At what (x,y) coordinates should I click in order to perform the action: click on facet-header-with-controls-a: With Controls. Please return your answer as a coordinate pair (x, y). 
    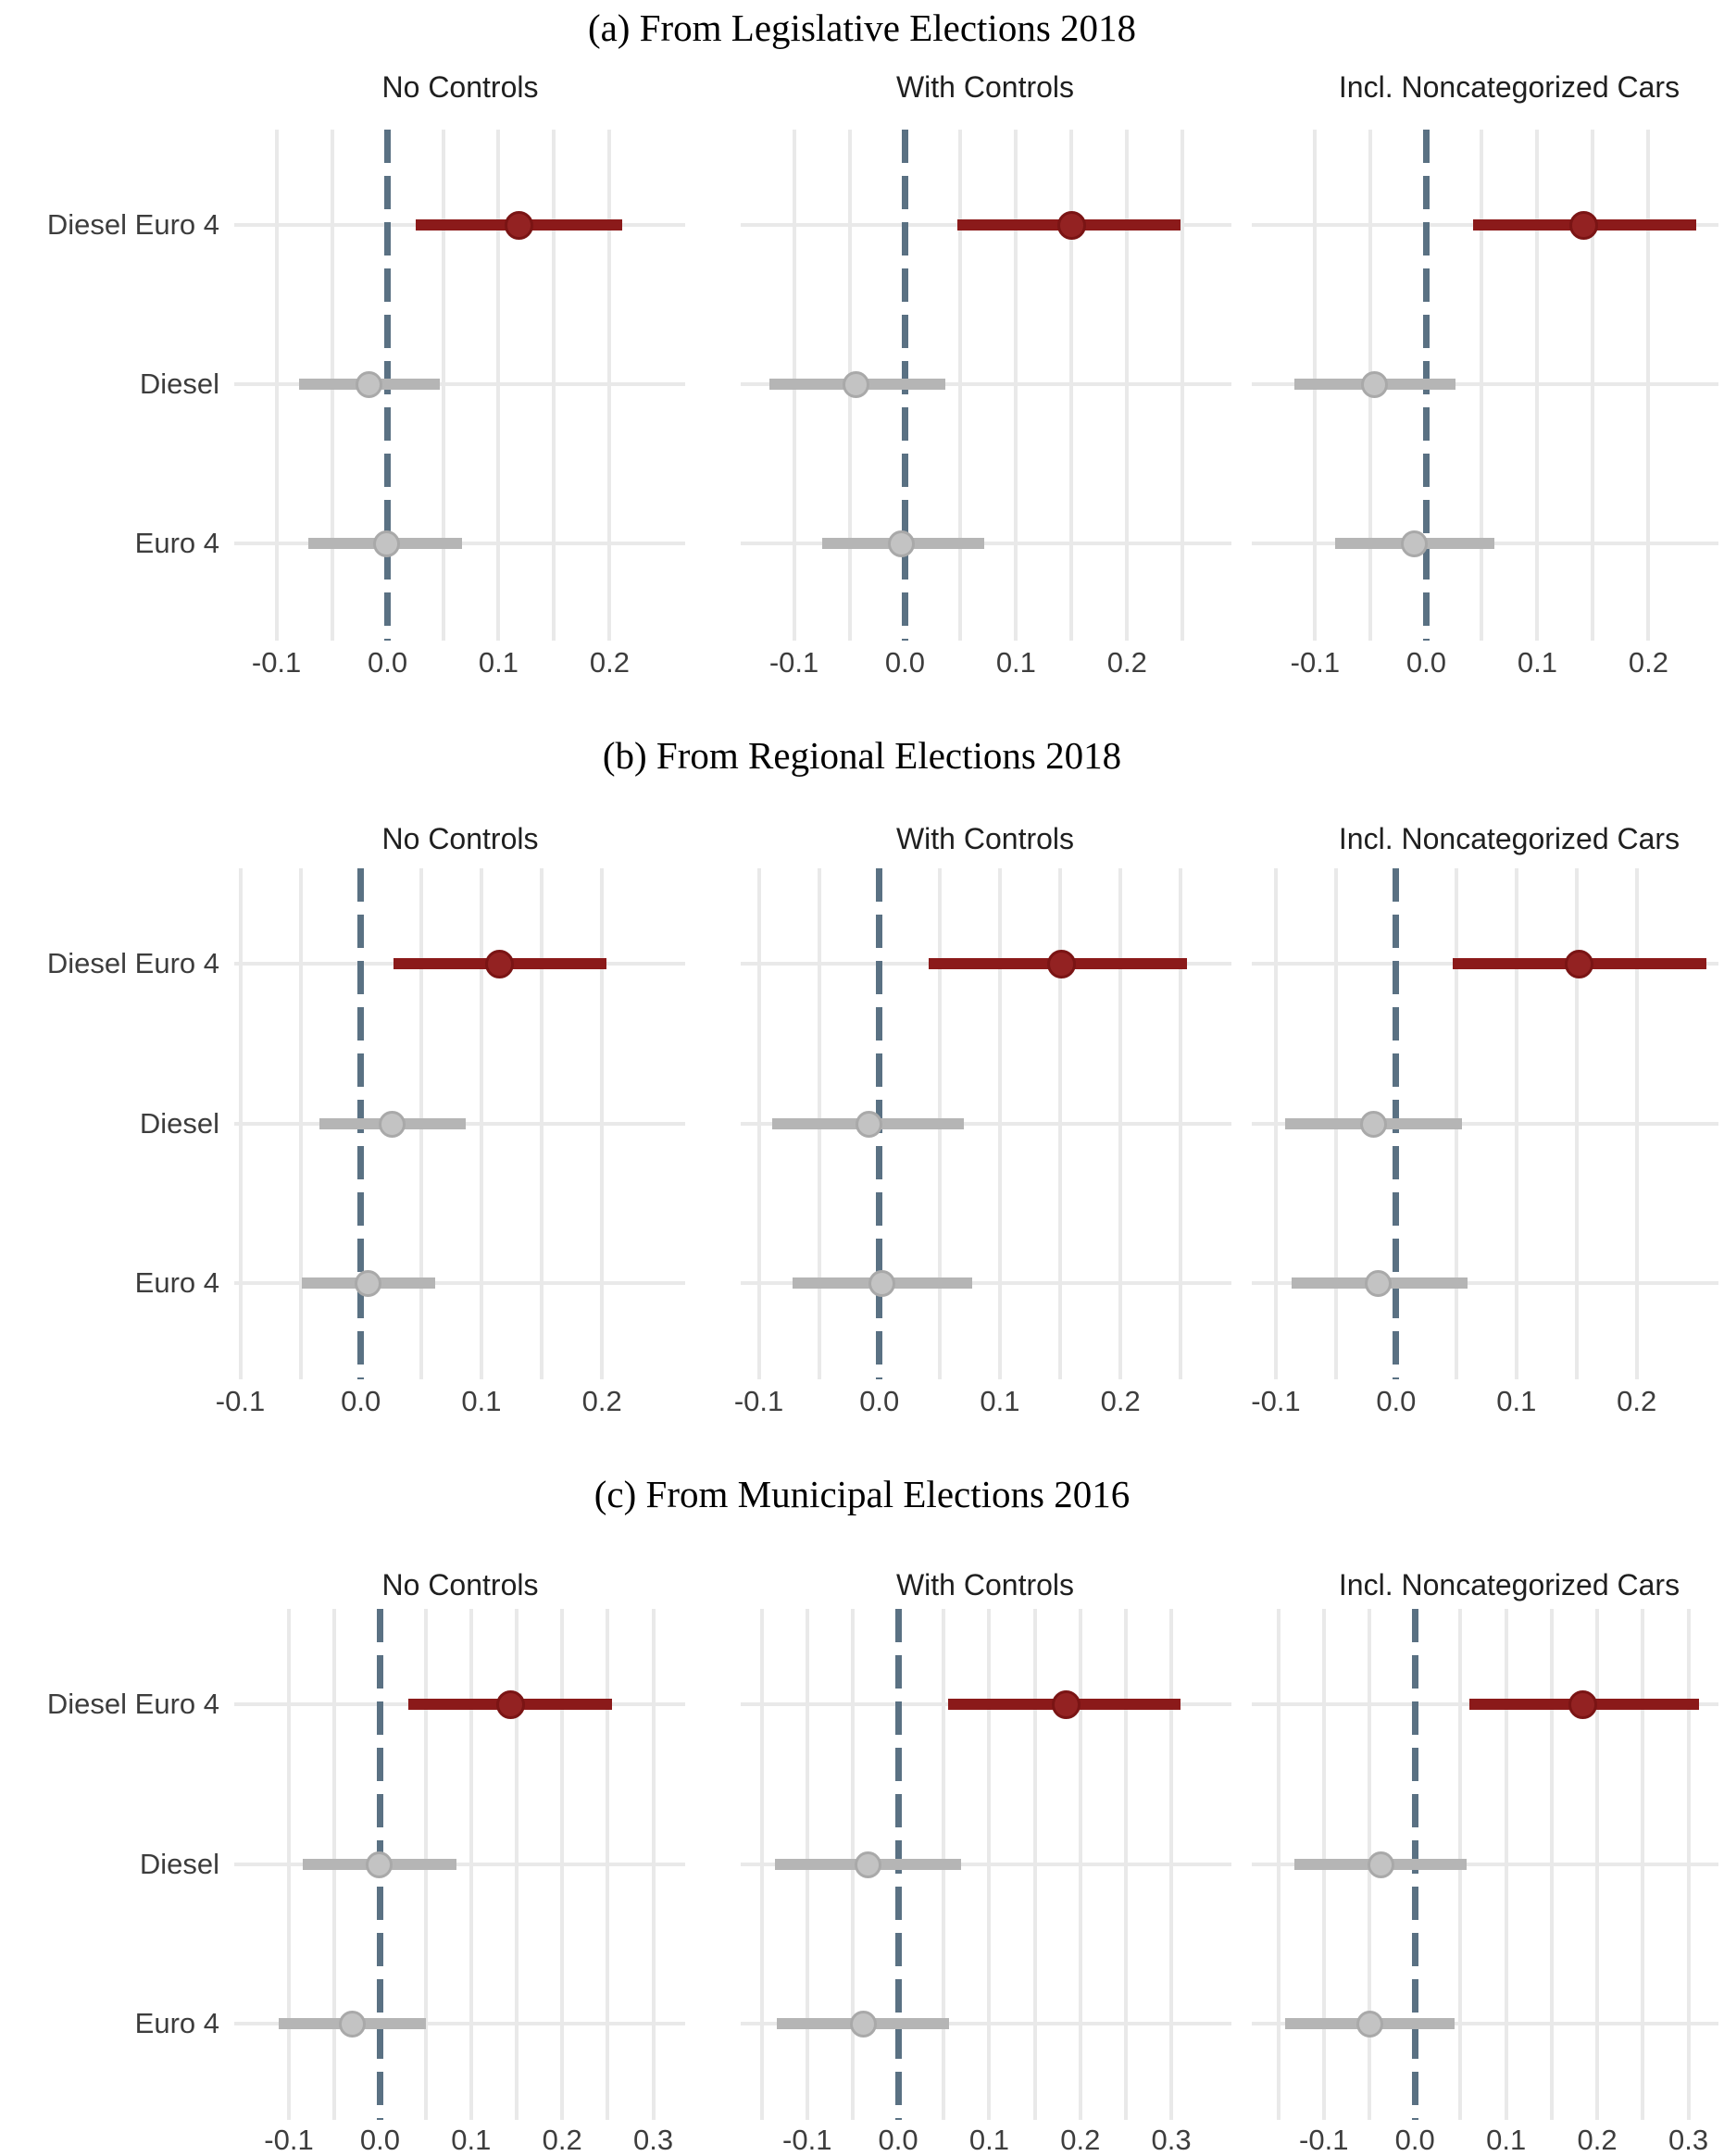
    Looking at the image, I should click on (985, 87).